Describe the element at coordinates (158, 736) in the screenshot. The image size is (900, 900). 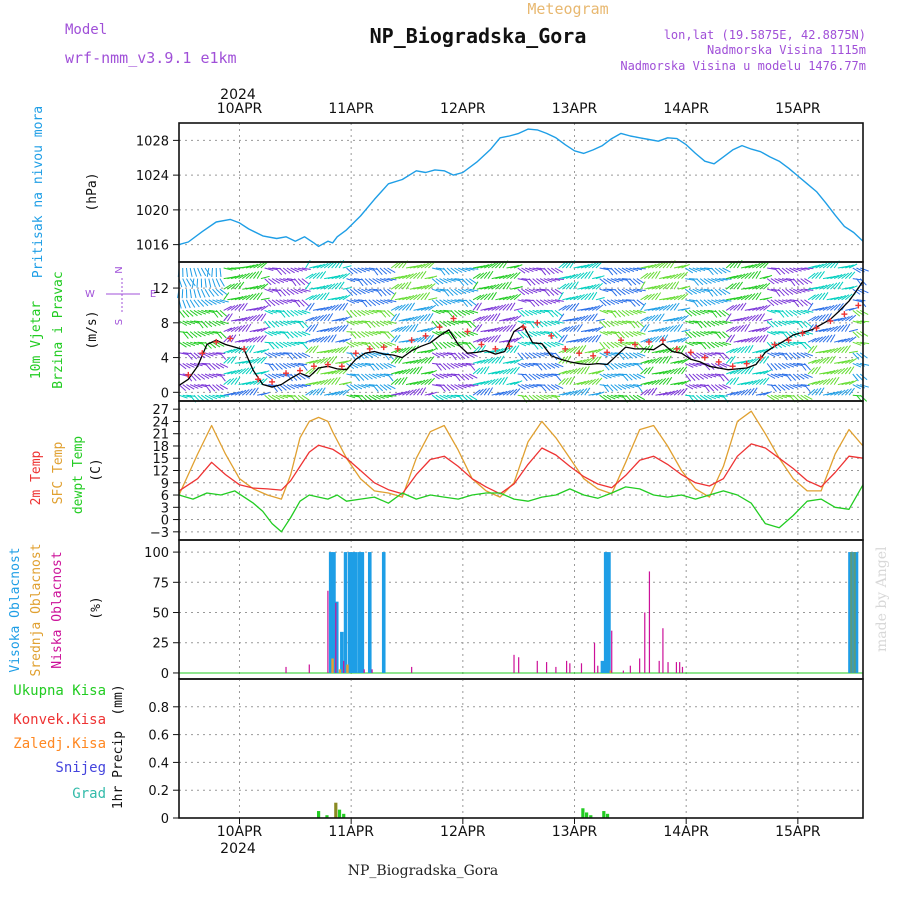
I see `y-tick-label: 0.6` at that location.